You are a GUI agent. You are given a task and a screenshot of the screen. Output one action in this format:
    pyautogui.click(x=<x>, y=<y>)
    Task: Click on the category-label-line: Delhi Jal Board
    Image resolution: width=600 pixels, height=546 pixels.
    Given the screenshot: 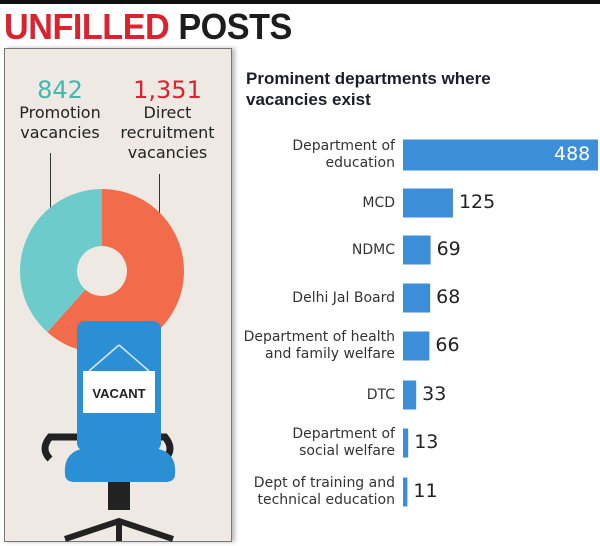 What is the action you would take?
    pyautogui.click(x=343, y=297)
    